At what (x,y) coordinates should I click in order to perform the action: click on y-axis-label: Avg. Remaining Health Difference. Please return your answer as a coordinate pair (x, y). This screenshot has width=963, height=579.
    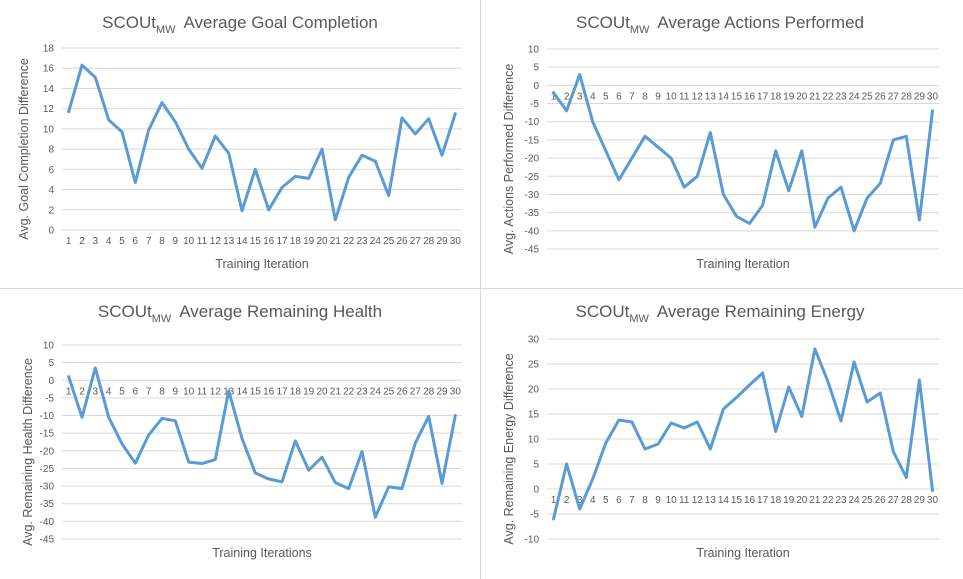
    Looking at the image, I should click on (28, 452).